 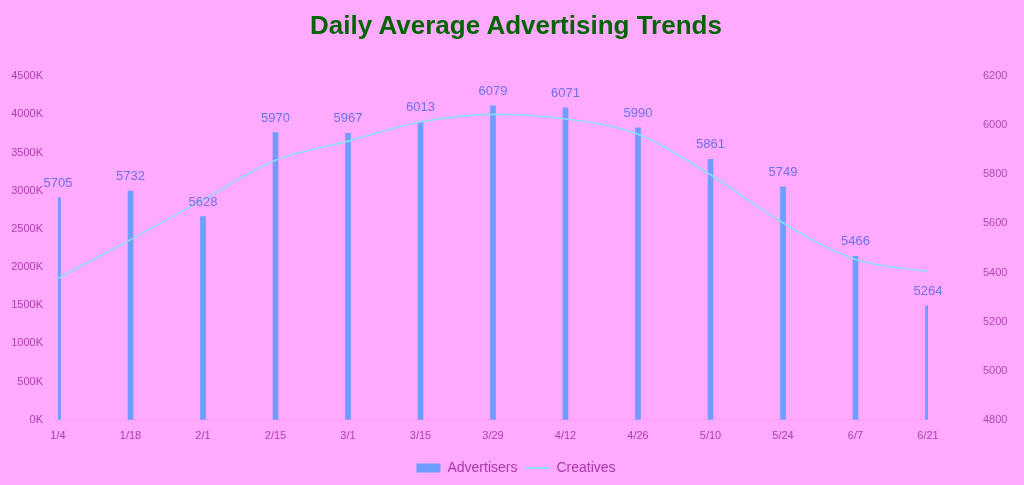 What do you see at coordinates (783, 171) in the screenshot?
I see `data-label: 5749` at bounding box center [783, 171].